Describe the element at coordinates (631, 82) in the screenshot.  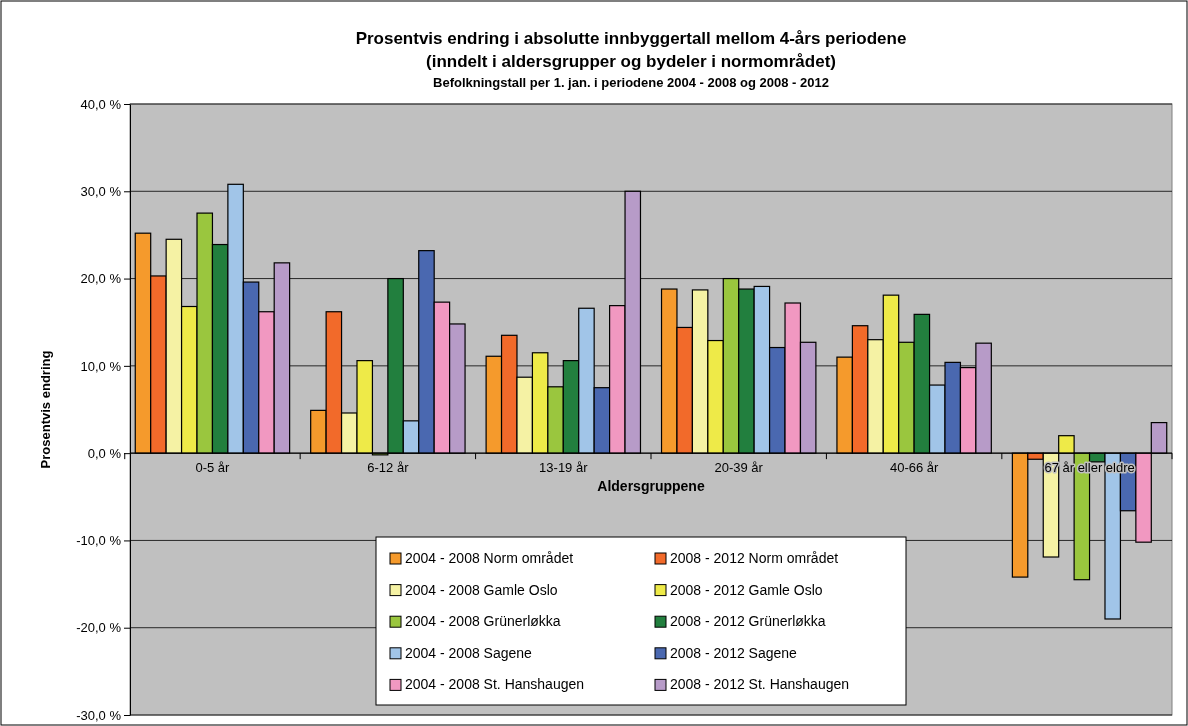
I see `text: Befolkningstall per 1. jan. i periodene 2004 - 2008 og 2008 - 2012` at that location.